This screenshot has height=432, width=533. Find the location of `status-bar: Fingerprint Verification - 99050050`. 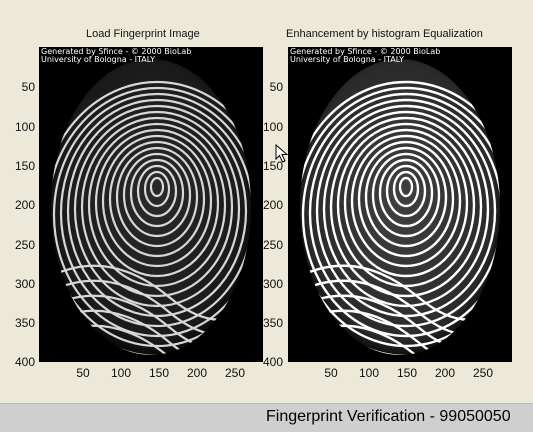

status-bar: Fingerprint Verification - 99050050 is located at coordinates (266, 417).